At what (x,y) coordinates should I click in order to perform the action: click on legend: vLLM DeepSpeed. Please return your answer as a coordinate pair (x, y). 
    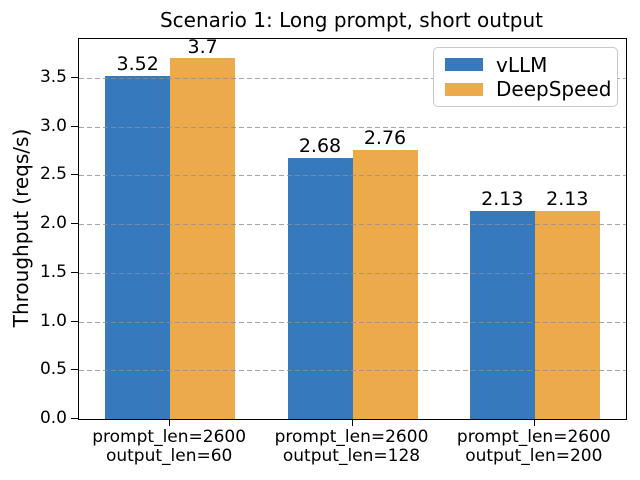
    Looking at the image, I should click on (525, 77).